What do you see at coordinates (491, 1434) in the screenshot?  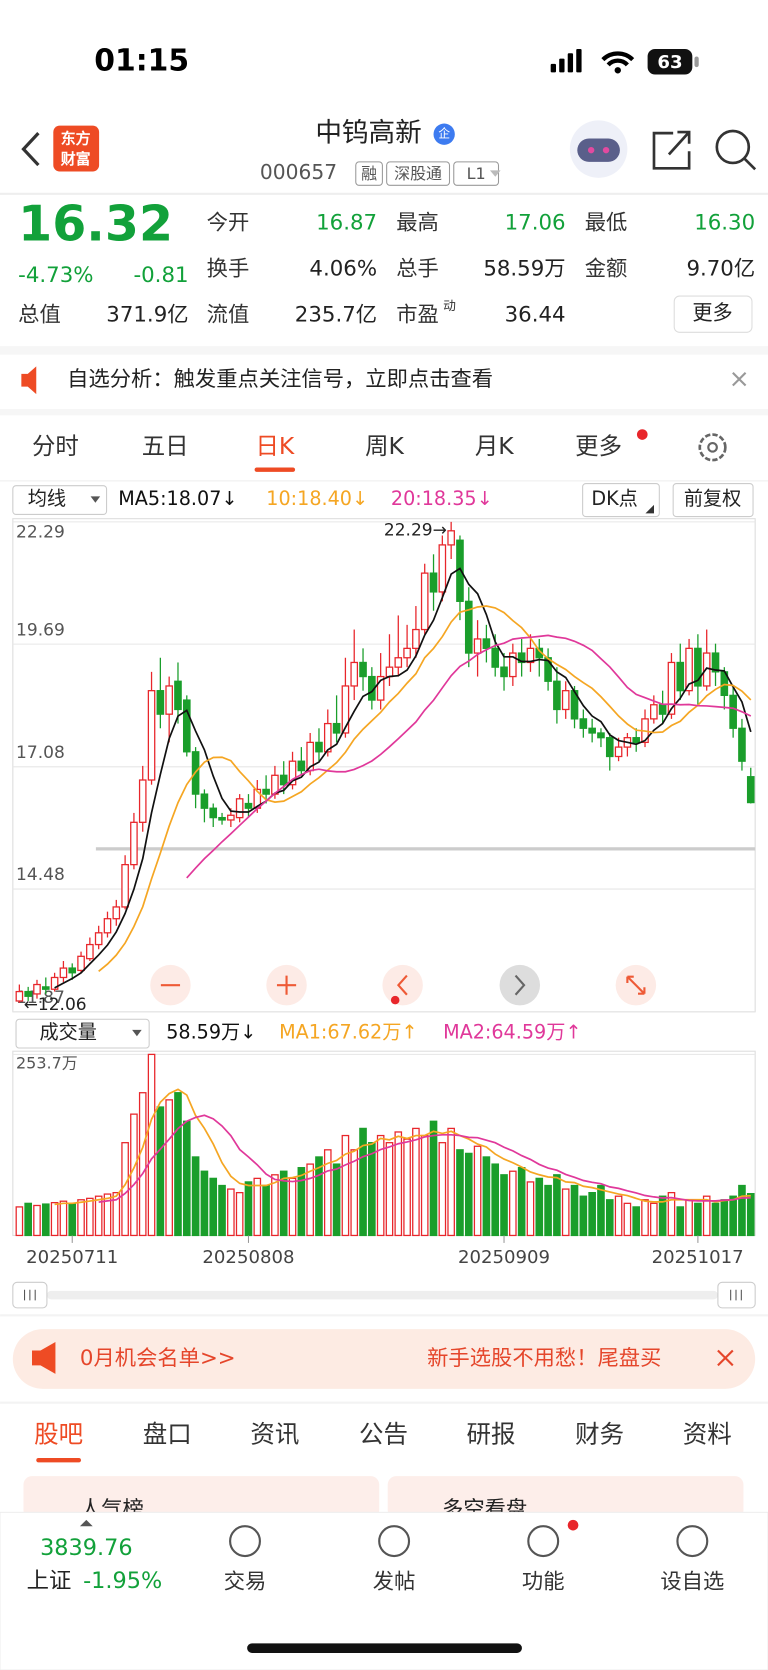 I see `section-tab: 研报` at bounding box center [491, 1434].